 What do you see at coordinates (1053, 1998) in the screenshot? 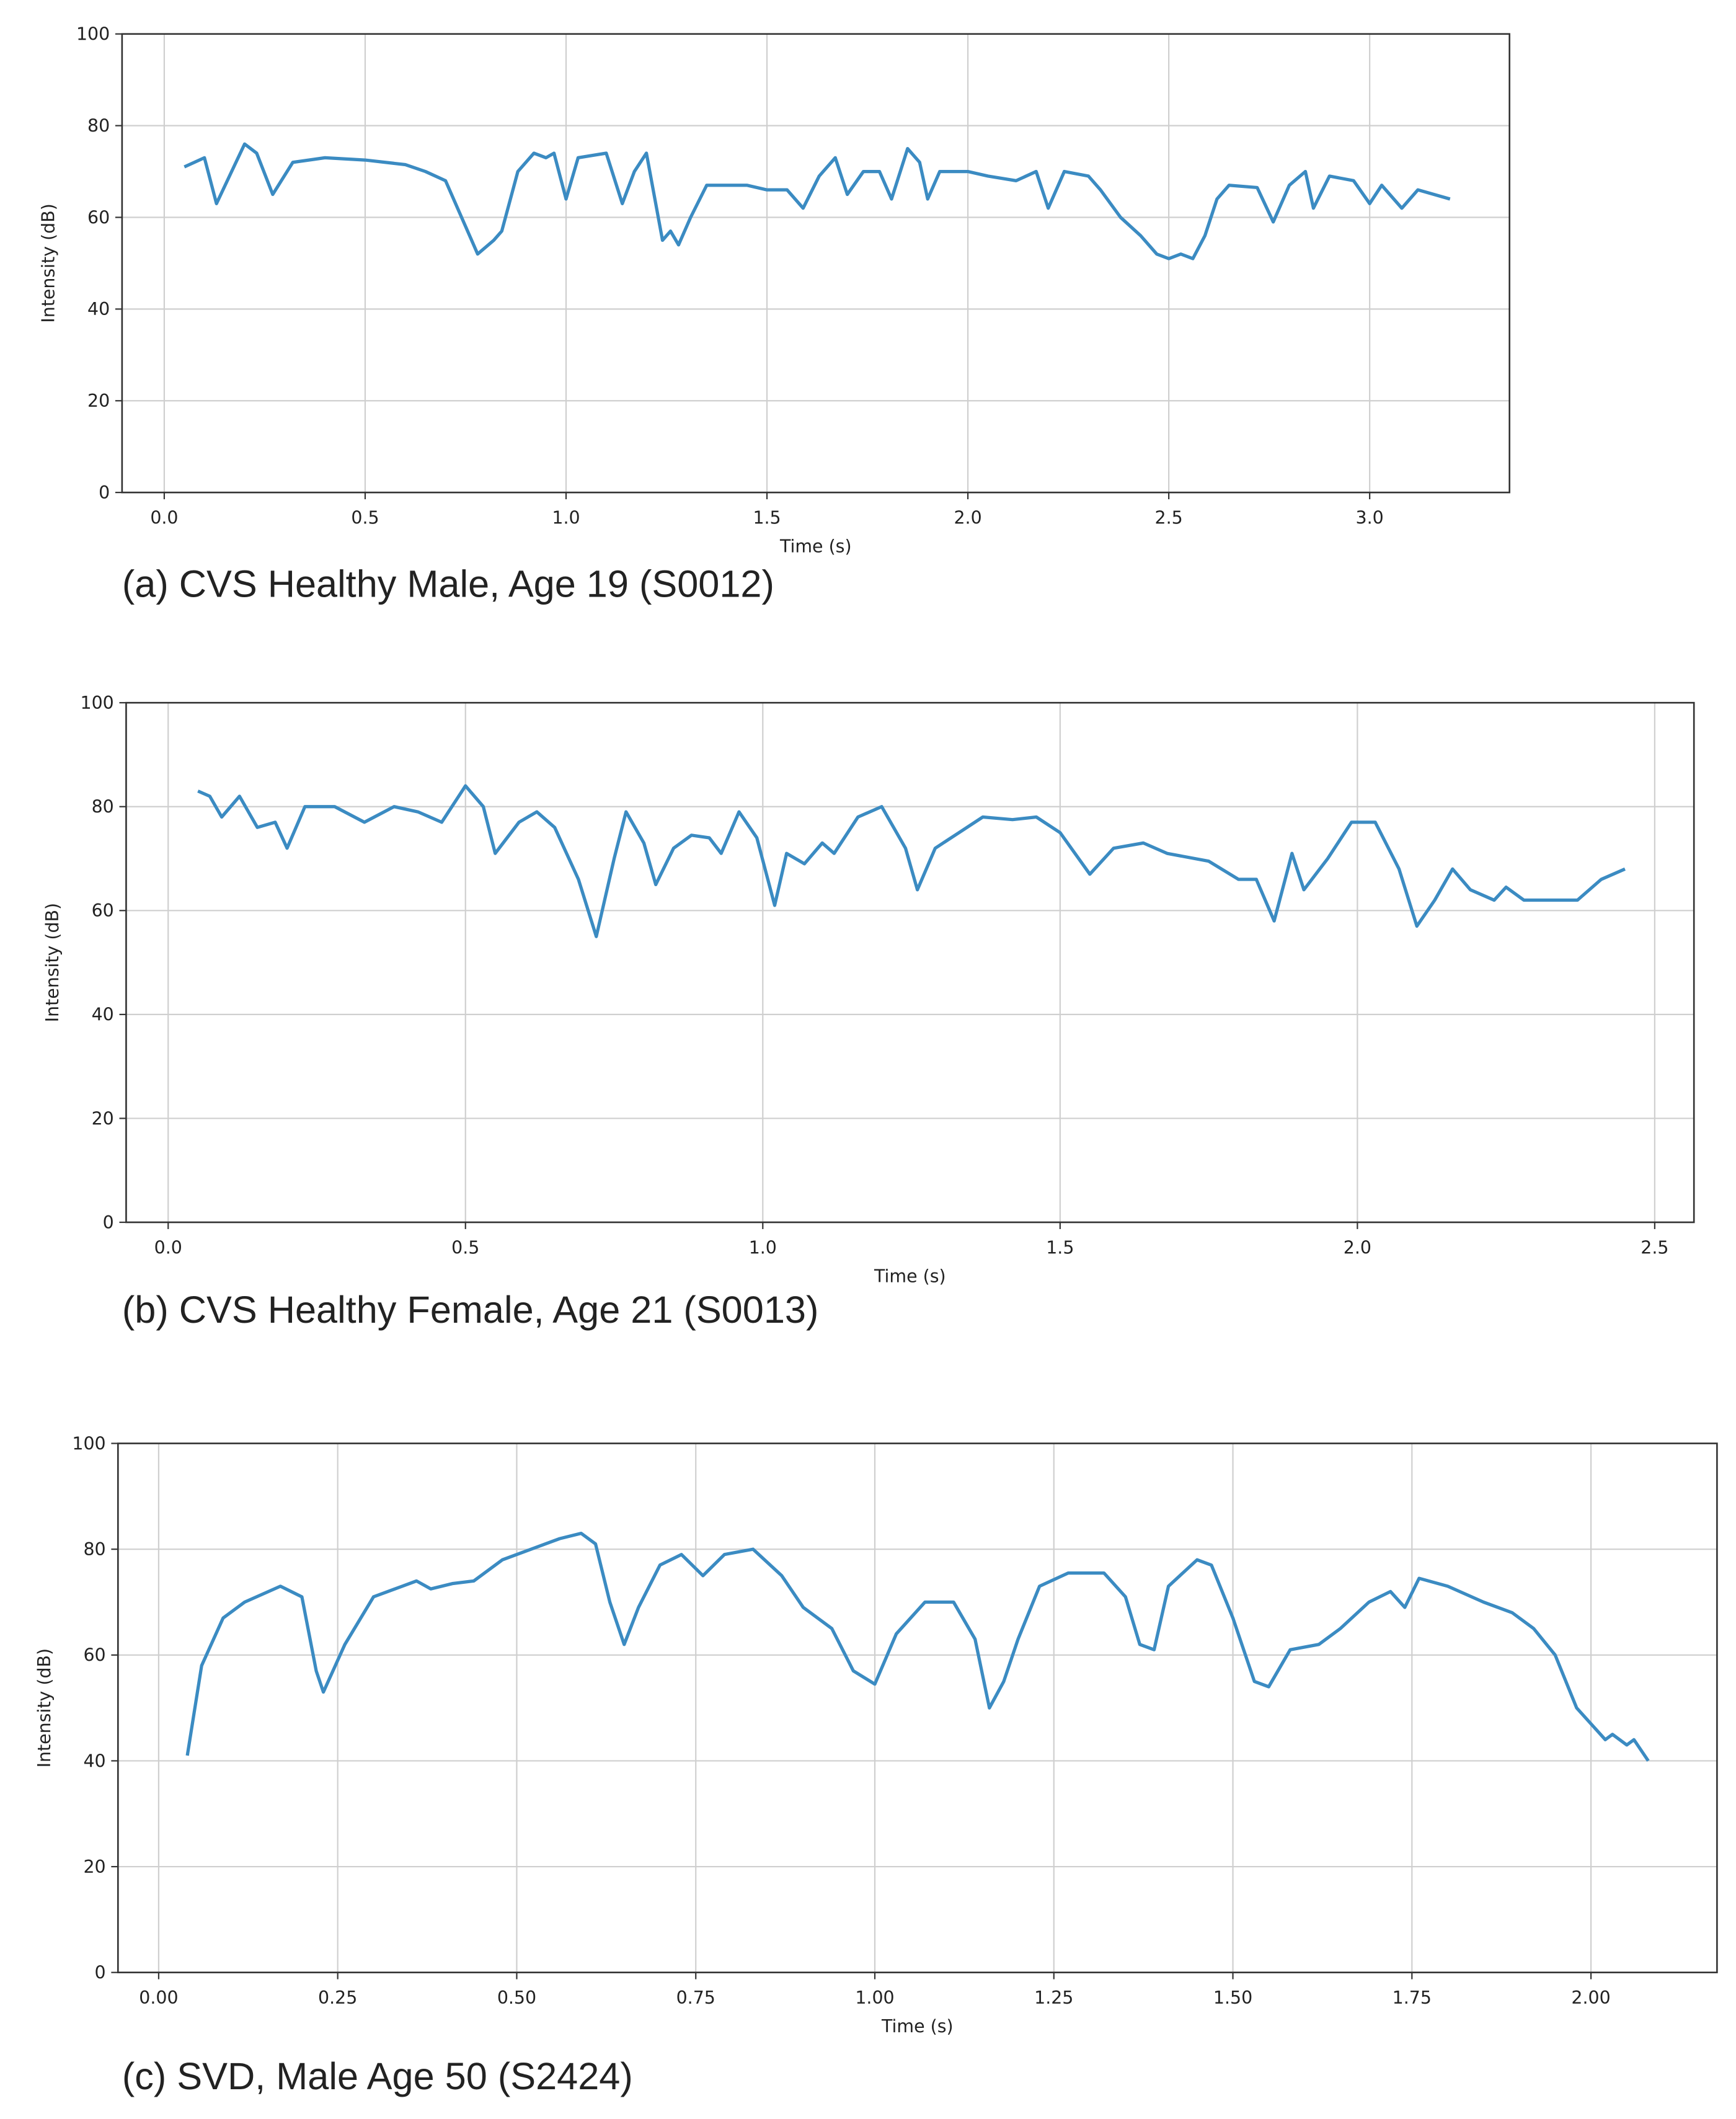
I see `x-tick-label: 1.25` at bounding box center [1053, 1998].